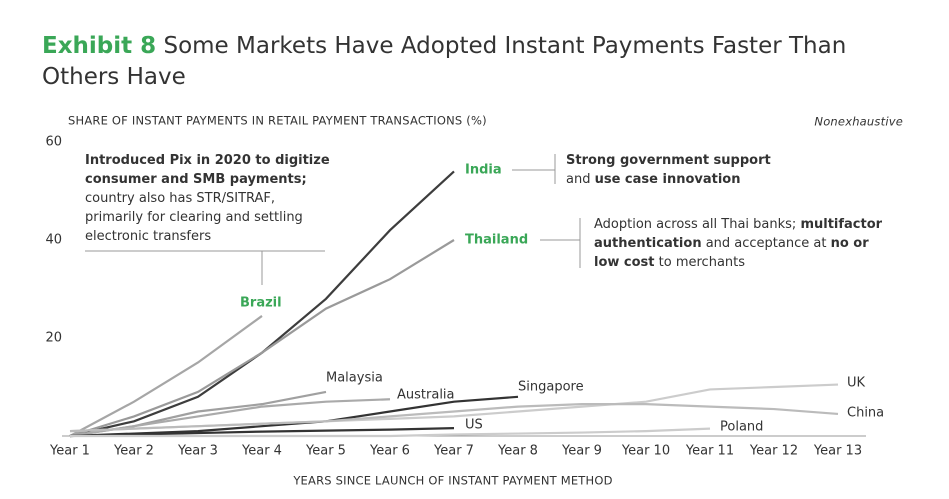 This screenshot has height=499, width=949. I want to click on x-tick-label: Year 5, so click(325, 451).